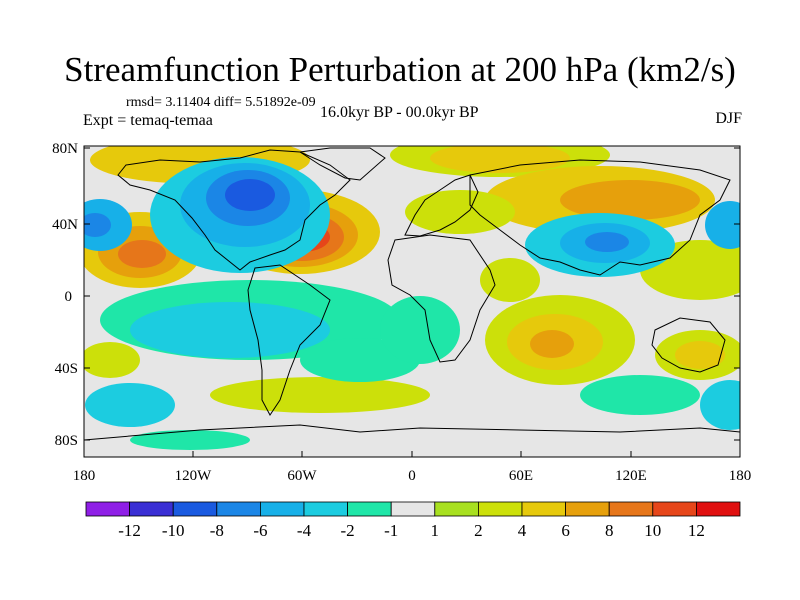  Describe the element at coordinates (412, 476) in the screenshot. I see `lon-tick-label: 0` at that location.